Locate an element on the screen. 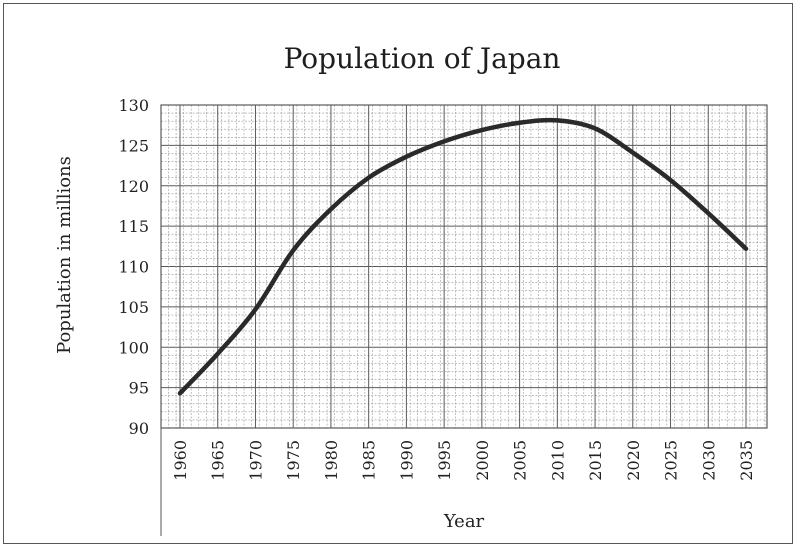  x-tick-label: 2015 is located at coordinates (595, 460).